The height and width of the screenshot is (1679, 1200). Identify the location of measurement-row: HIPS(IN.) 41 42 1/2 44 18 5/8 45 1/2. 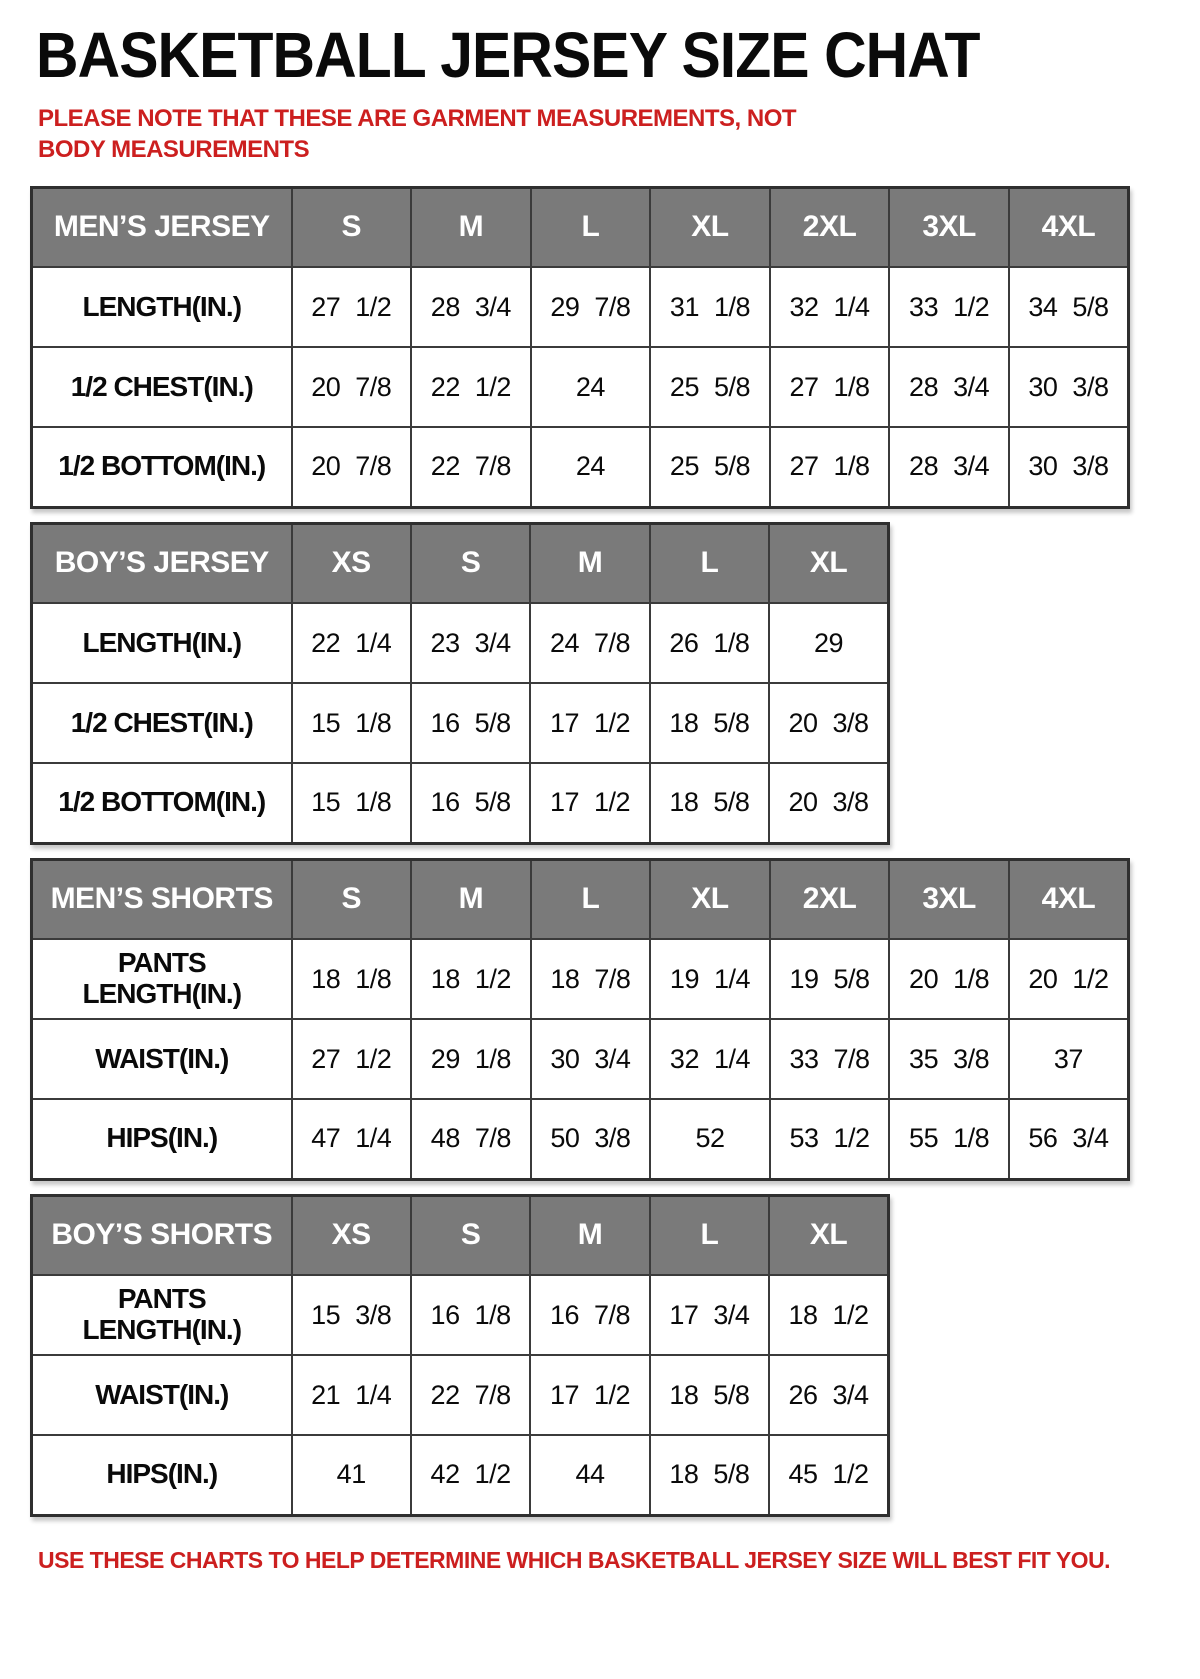
(460, 1475).